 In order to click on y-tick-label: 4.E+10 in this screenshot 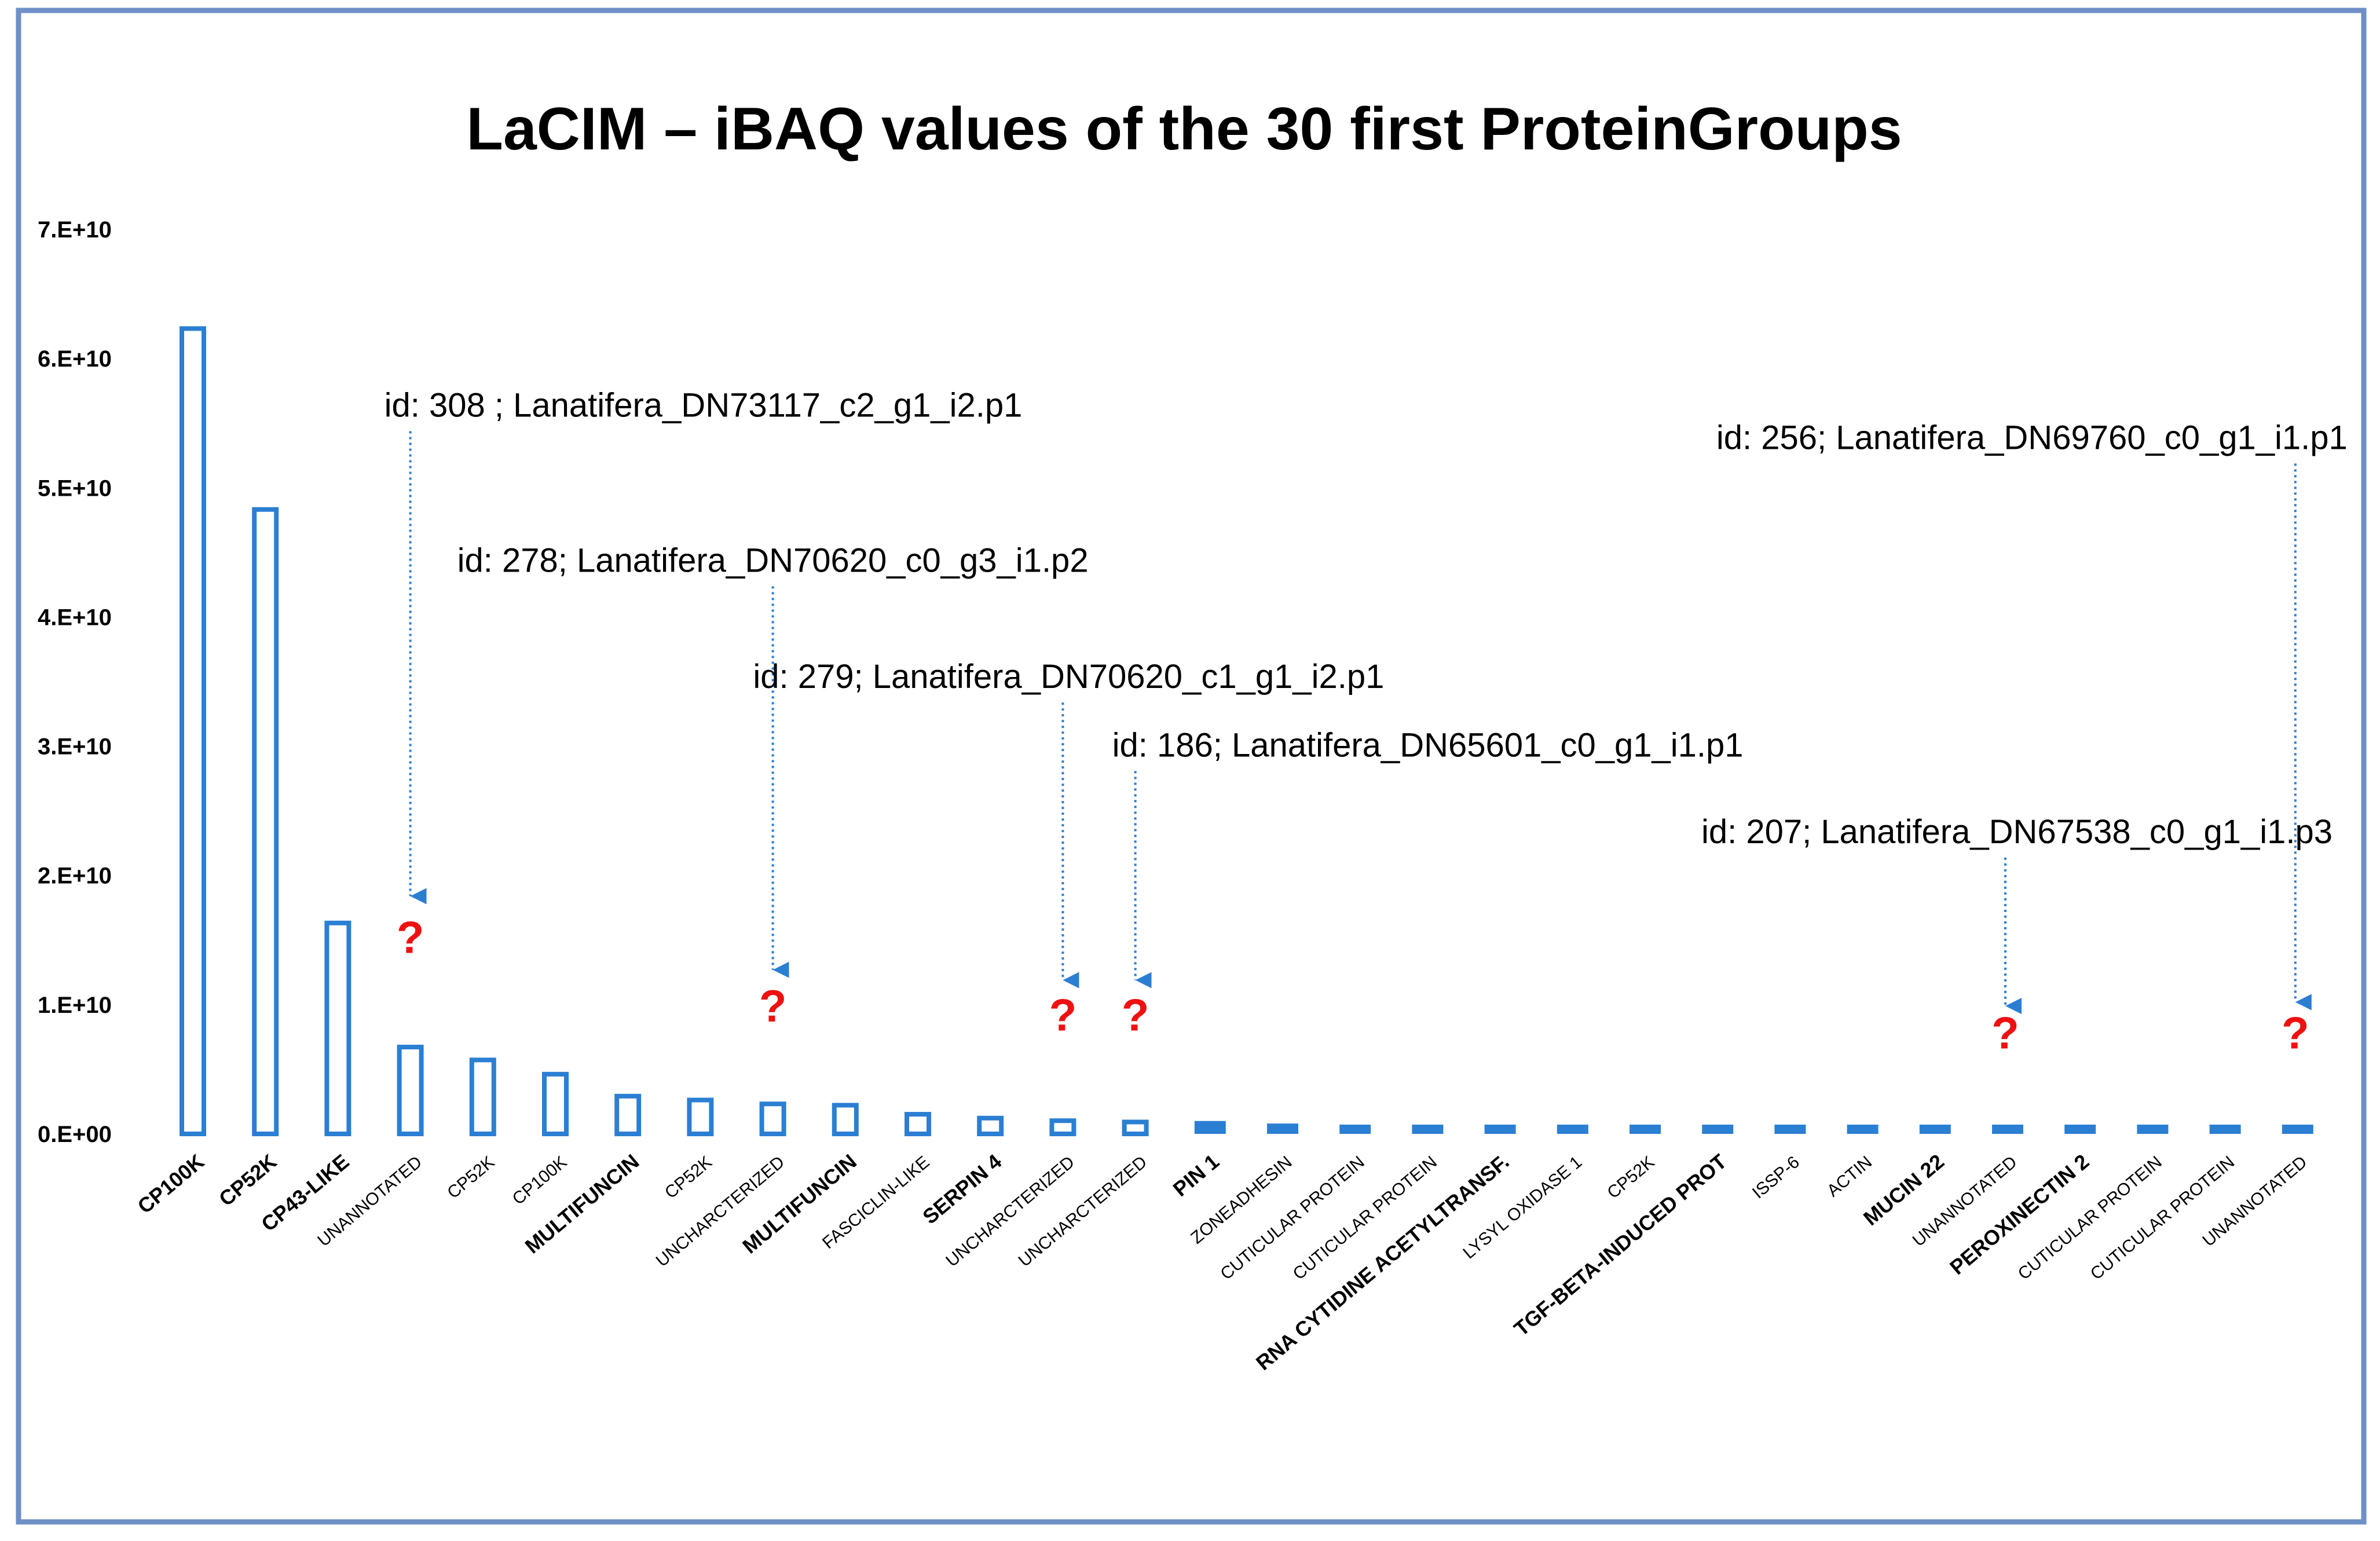, I will do `click(75, 617)`.